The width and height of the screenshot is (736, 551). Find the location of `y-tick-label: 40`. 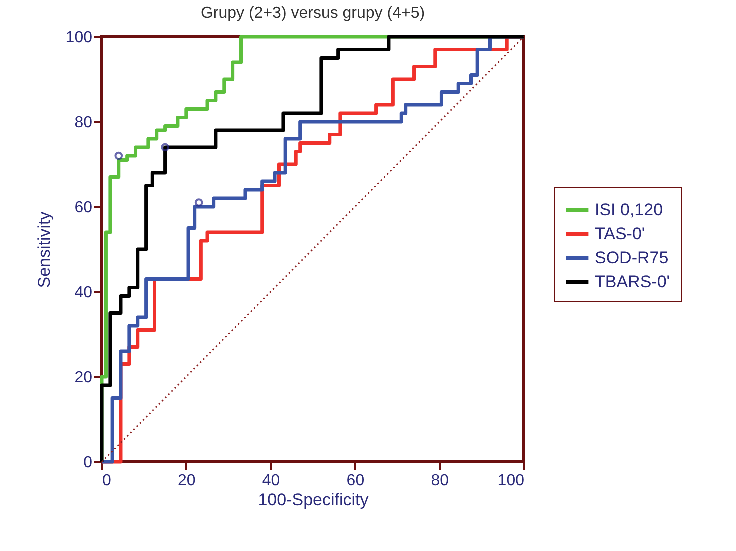

y-tick-label: 40 is located at coordinates (83, 293).